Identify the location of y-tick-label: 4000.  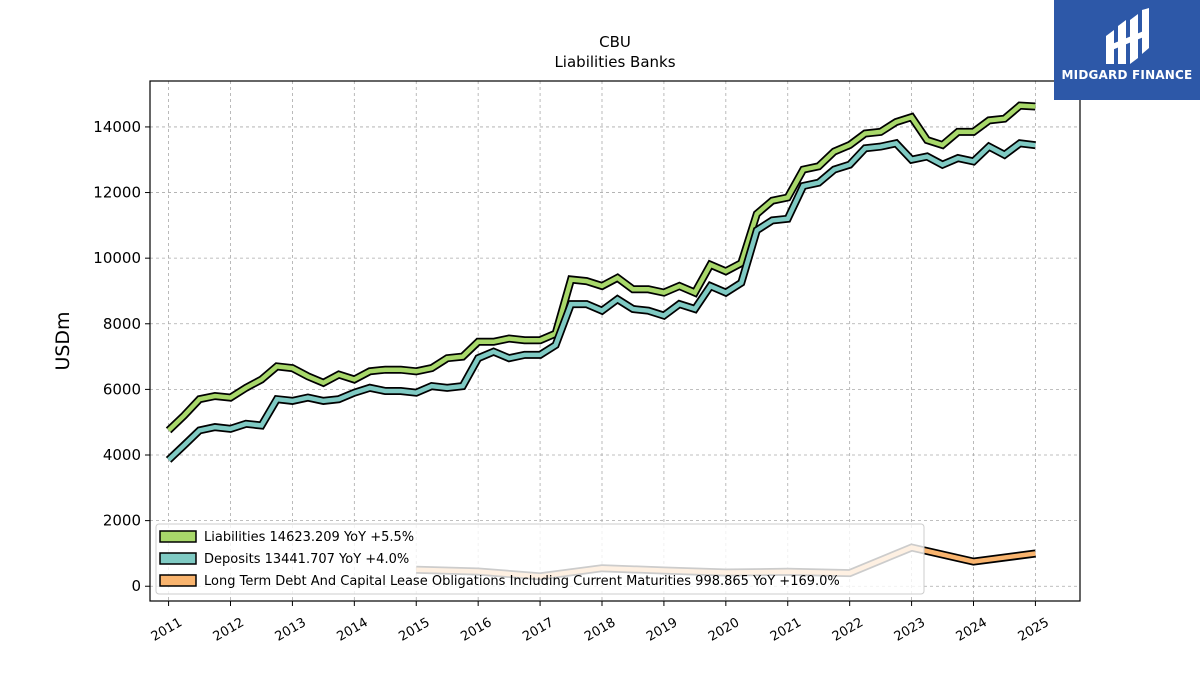
(122, 455).